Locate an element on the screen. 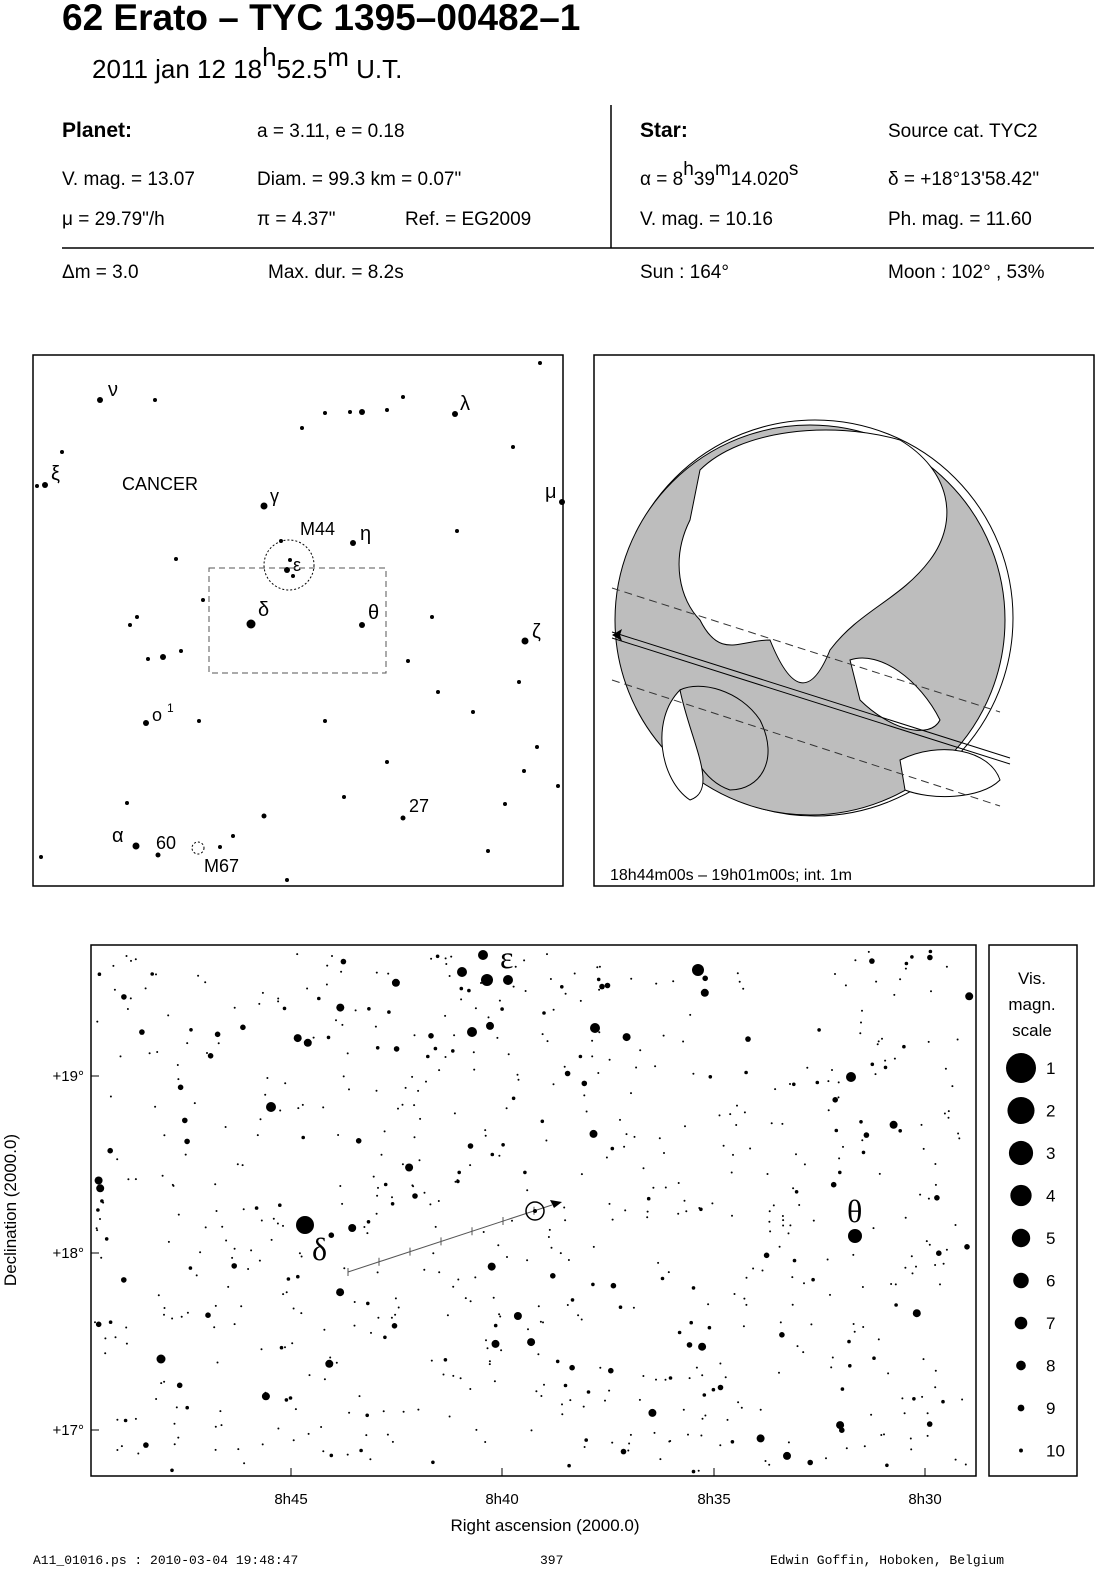 The image size is (1096, 1573). legend-label: 8 is located at coordinates (1050, 1366).